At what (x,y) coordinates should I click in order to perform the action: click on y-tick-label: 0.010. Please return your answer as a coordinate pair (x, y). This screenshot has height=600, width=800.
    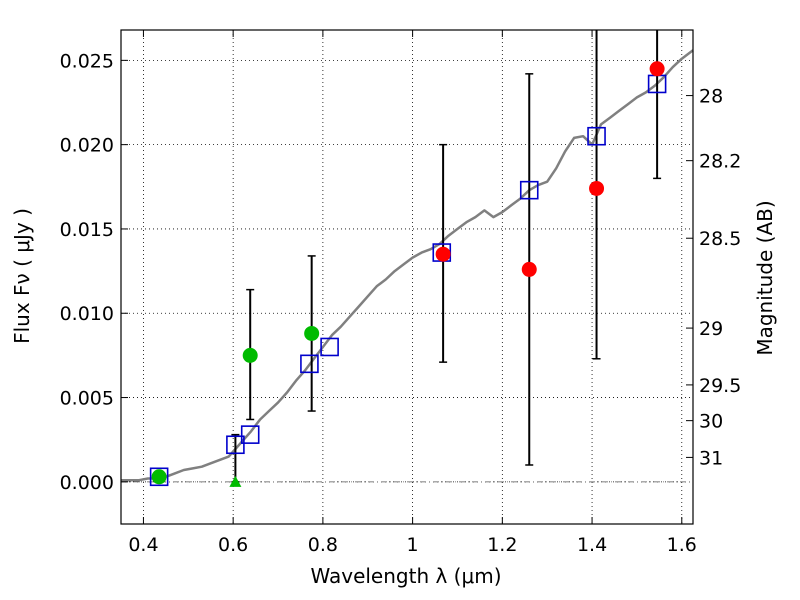
    Looking at the image, I should click on (87, 314).